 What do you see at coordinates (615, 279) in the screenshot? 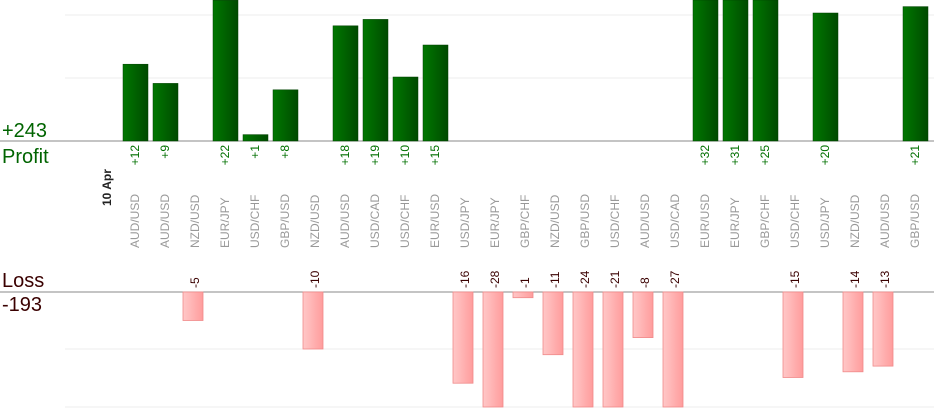
I see `loss-value-label: -21` at bounding box center [615, 279].